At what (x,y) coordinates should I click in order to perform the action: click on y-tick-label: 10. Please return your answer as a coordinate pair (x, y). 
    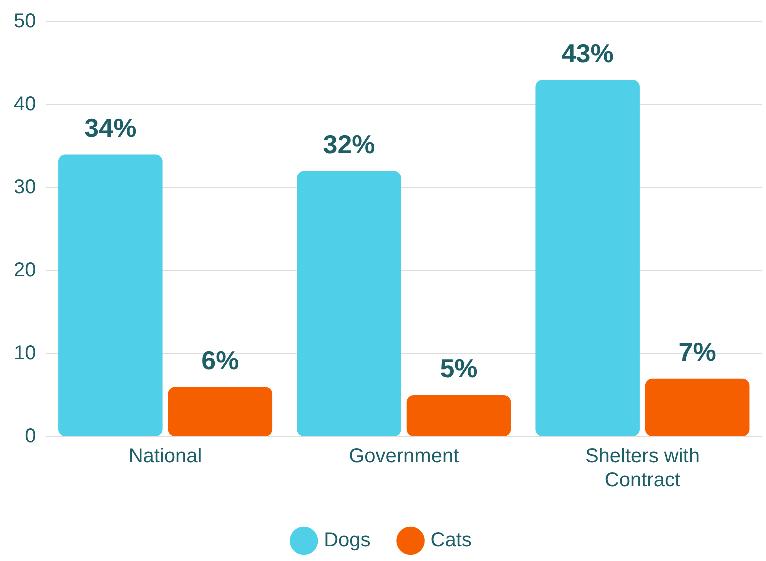
    Looking at the image, I should click on (25, 353).